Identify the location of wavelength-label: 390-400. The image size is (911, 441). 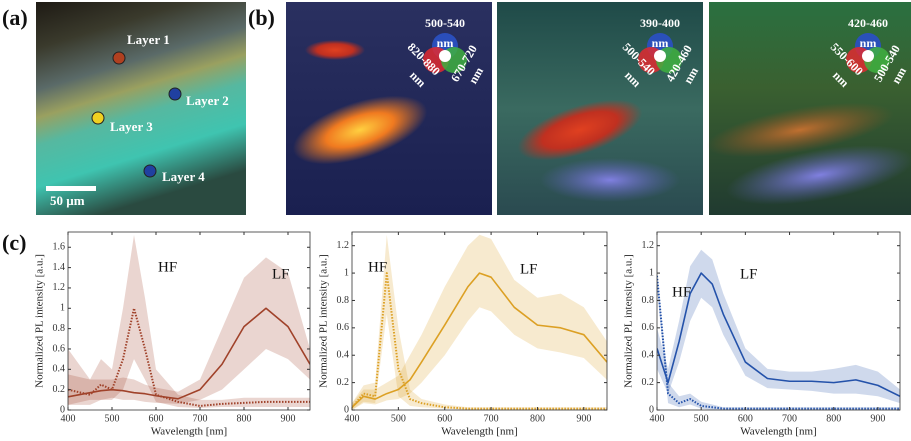
(660, 23).